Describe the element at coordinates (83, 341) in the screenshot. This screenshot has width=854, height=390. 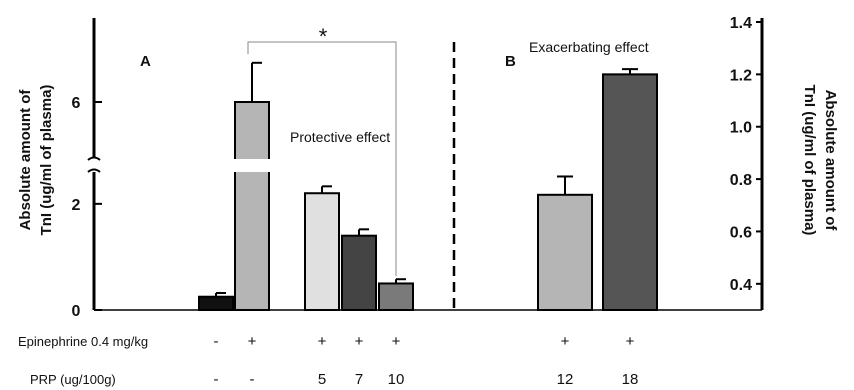
I see `epinephrine-row-label: Epinephrine 0.4 mg/kg` at that location.